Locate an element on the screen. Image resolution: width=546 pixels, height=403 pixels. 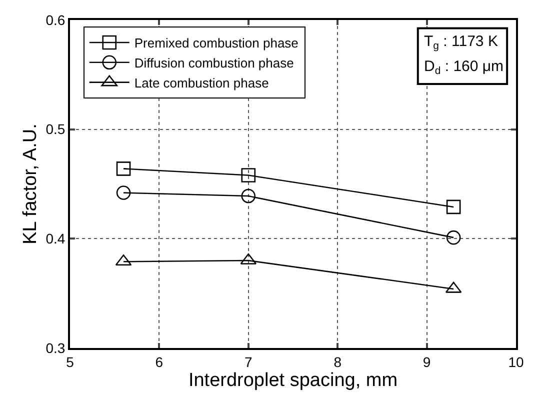
x-tick-label: 7 is located at coordinates (248, 362).